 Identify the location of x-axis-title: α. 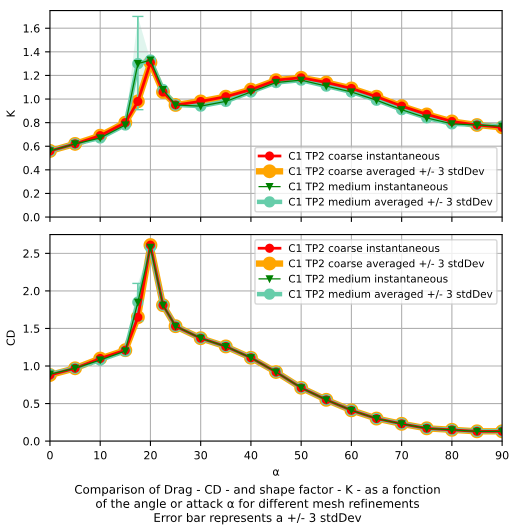
(276, 472).